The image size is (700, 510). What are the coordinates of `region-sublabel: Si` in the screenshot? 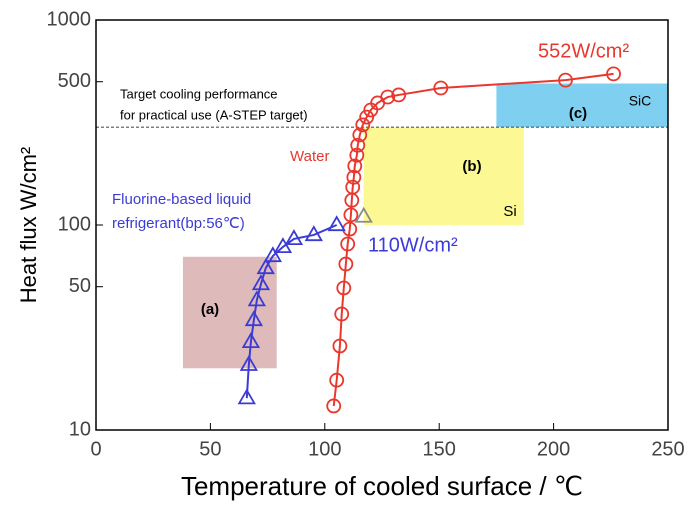 It's located at (509, 211).